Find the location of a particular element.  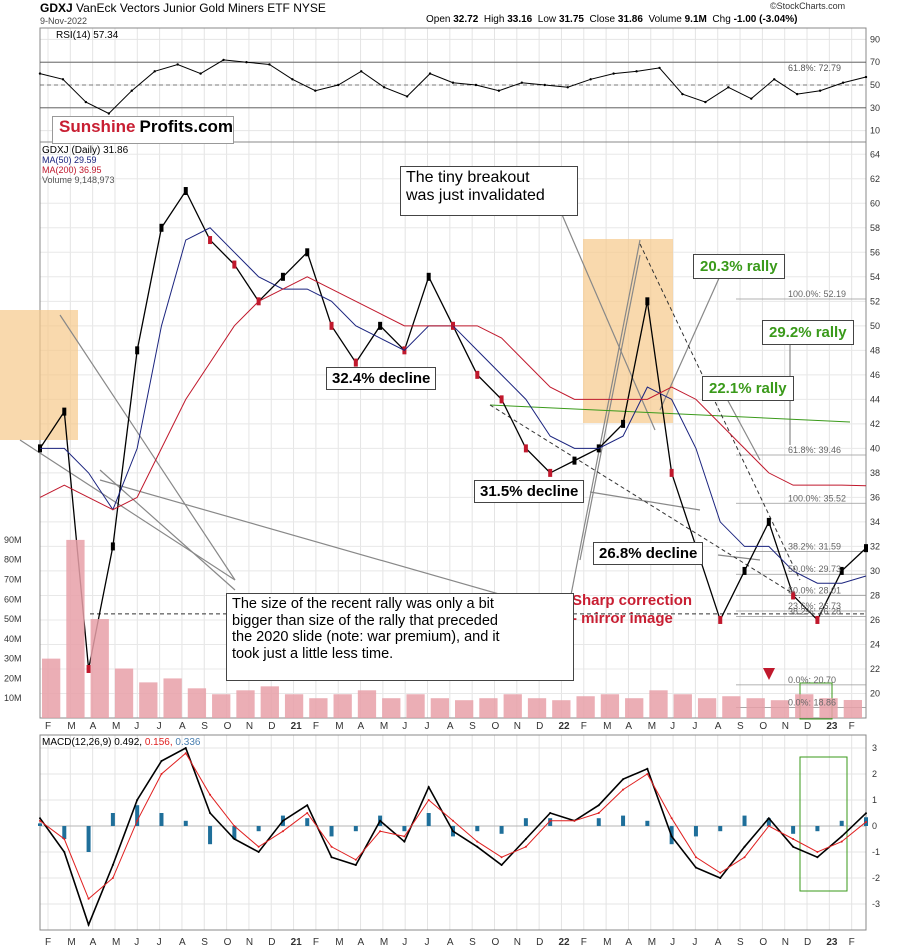

price-tick-label: 22 is located at coordinates (875, 669).